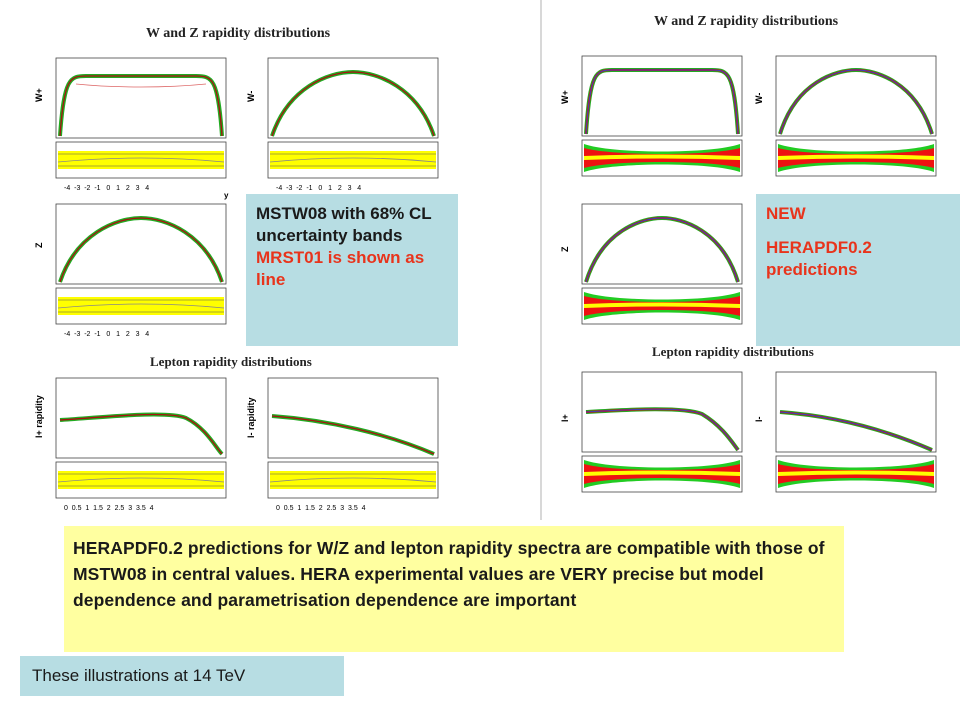 Image resolution: width=960 pixels, height=720 pixels. Describe the element at coordinates (39, 416) in the screenshot. I see `ylabel-lplus: l+ rapidity` at that location.